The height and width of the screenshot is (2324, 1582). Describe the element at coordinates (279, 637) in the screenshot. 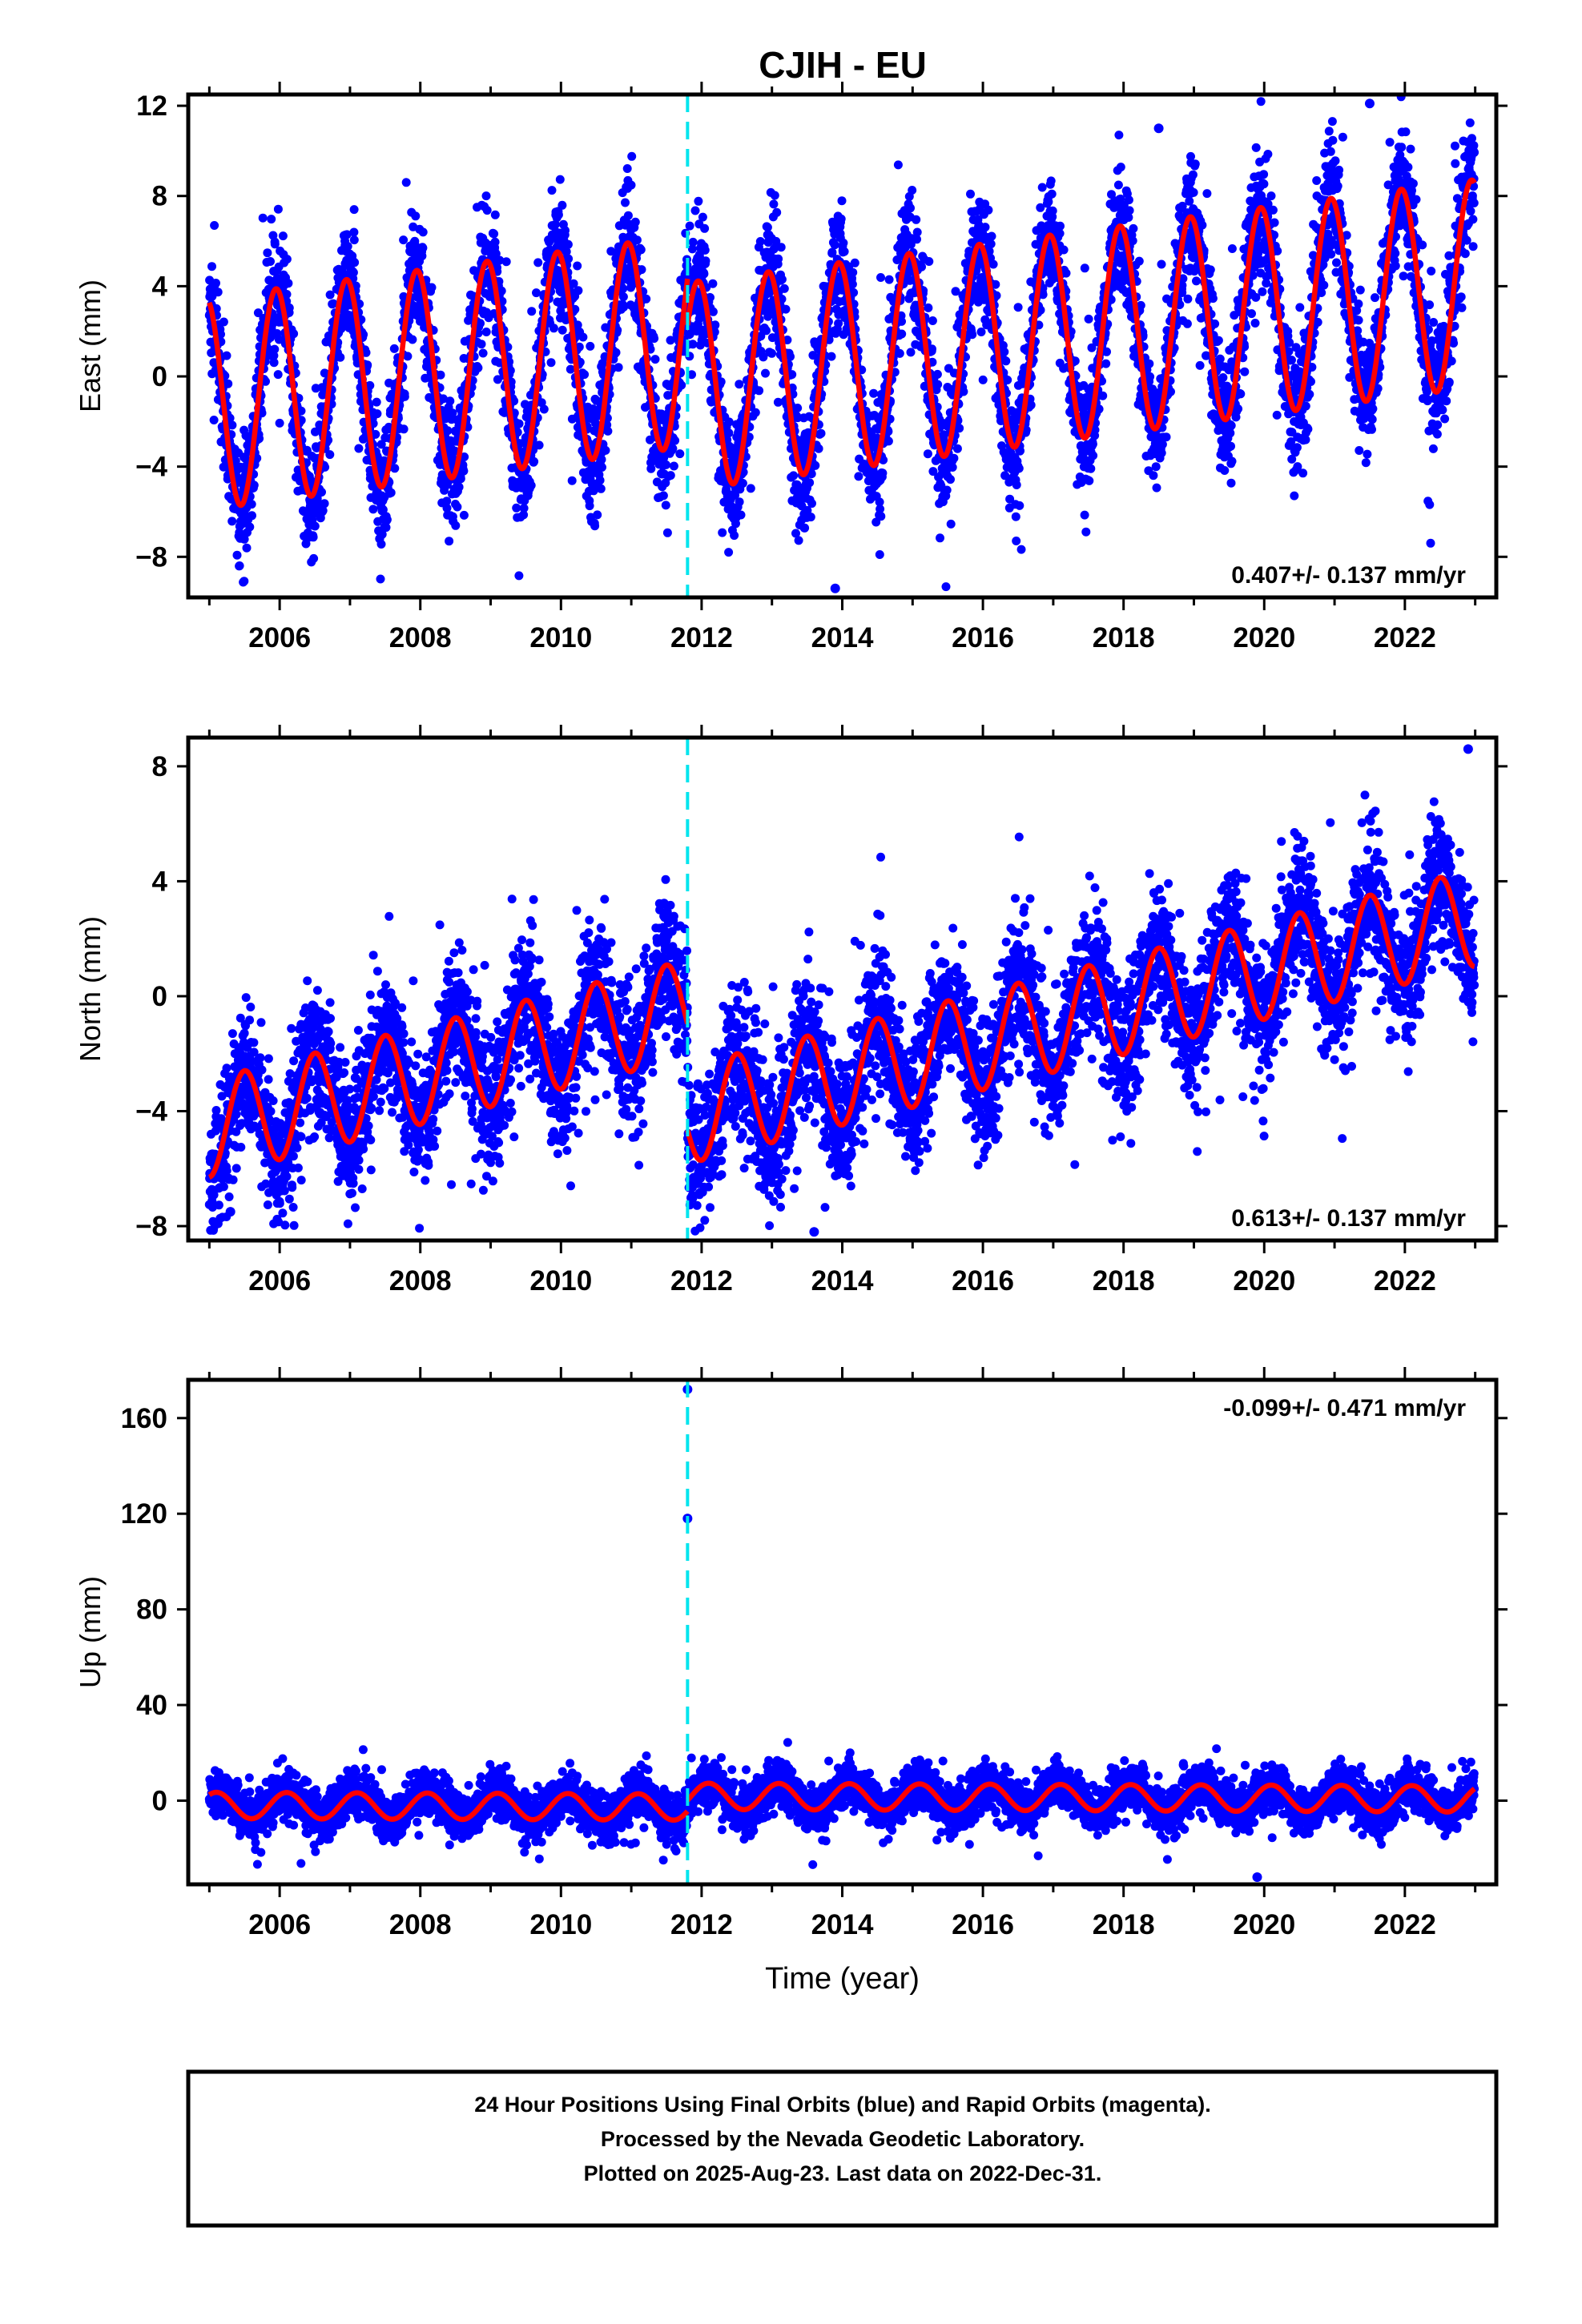

I see `x-tick-label: 2006` at that location.